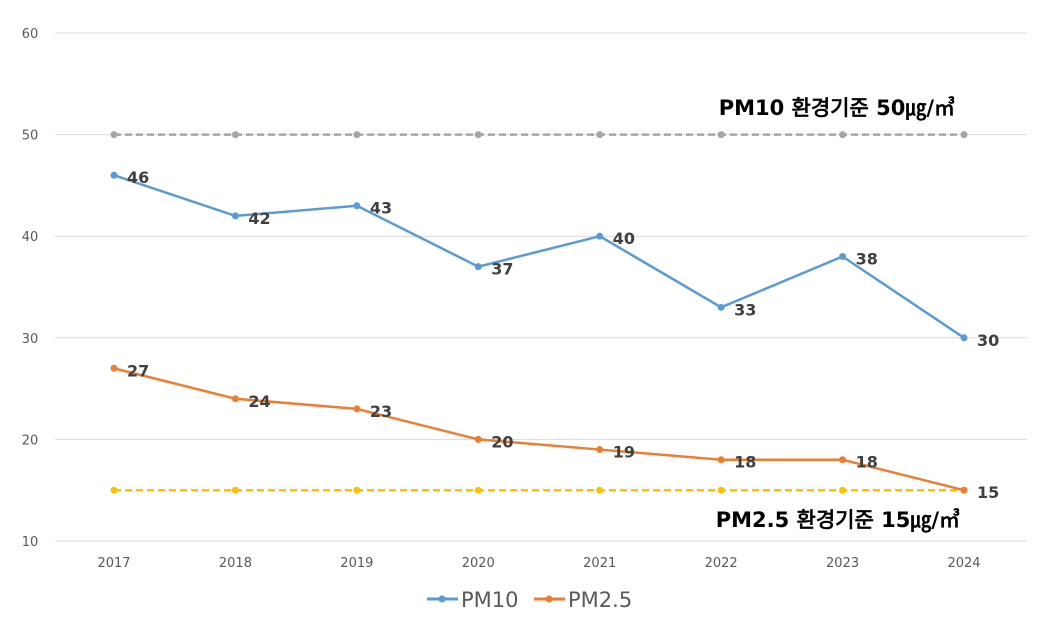  Describe the element at coordinates (502, 441) in the screenshot. I see `data-label: 20` at that location.